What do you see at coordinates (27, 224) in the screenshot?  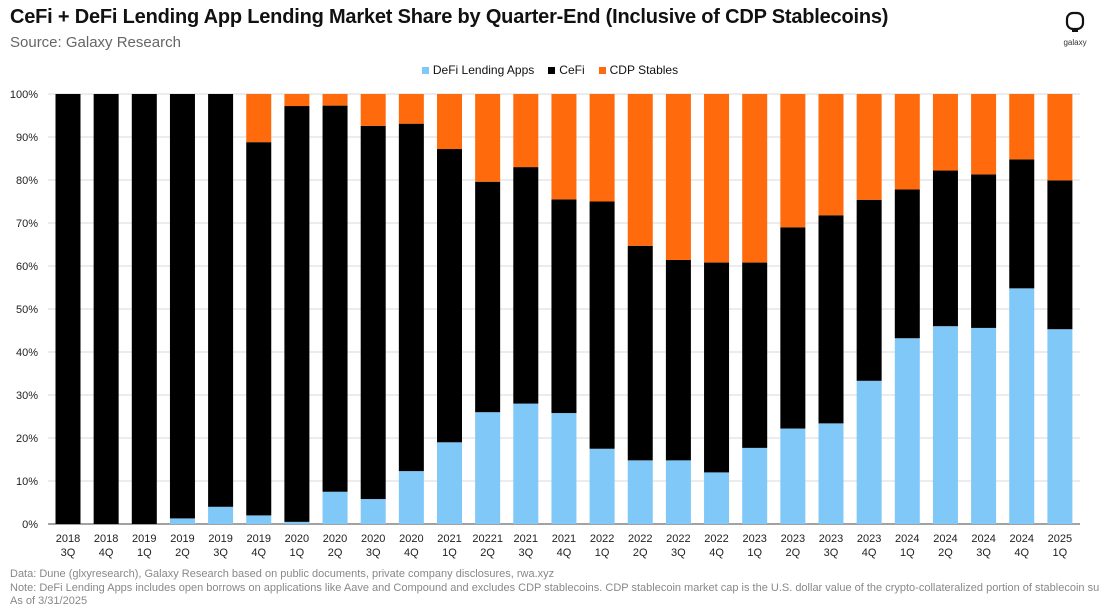 I see `y-tick-label: 70%` at bounding box center [27, 224].